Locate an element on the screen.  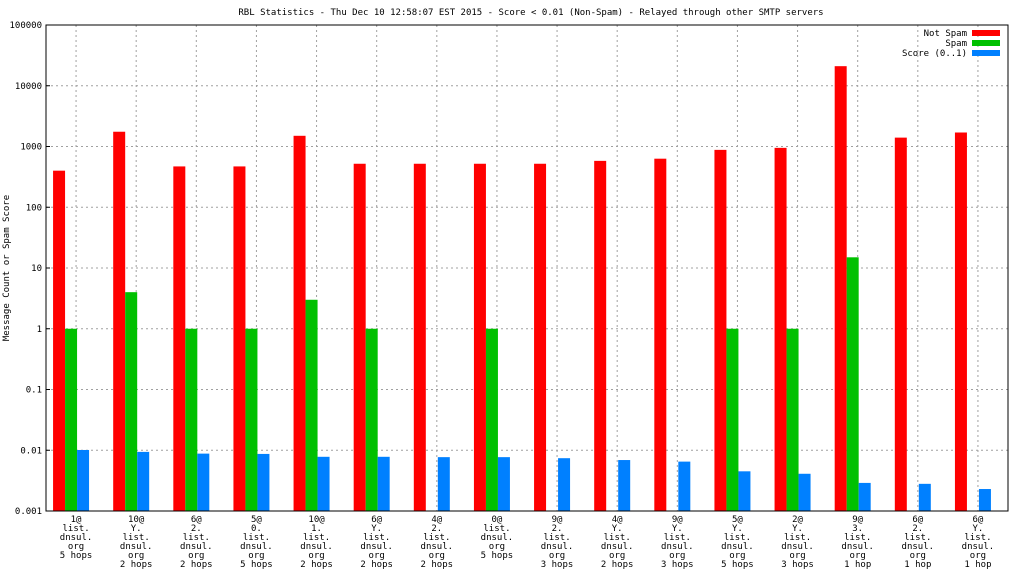
x-category-label-line: 4@ is located at coordinates (617, 520).